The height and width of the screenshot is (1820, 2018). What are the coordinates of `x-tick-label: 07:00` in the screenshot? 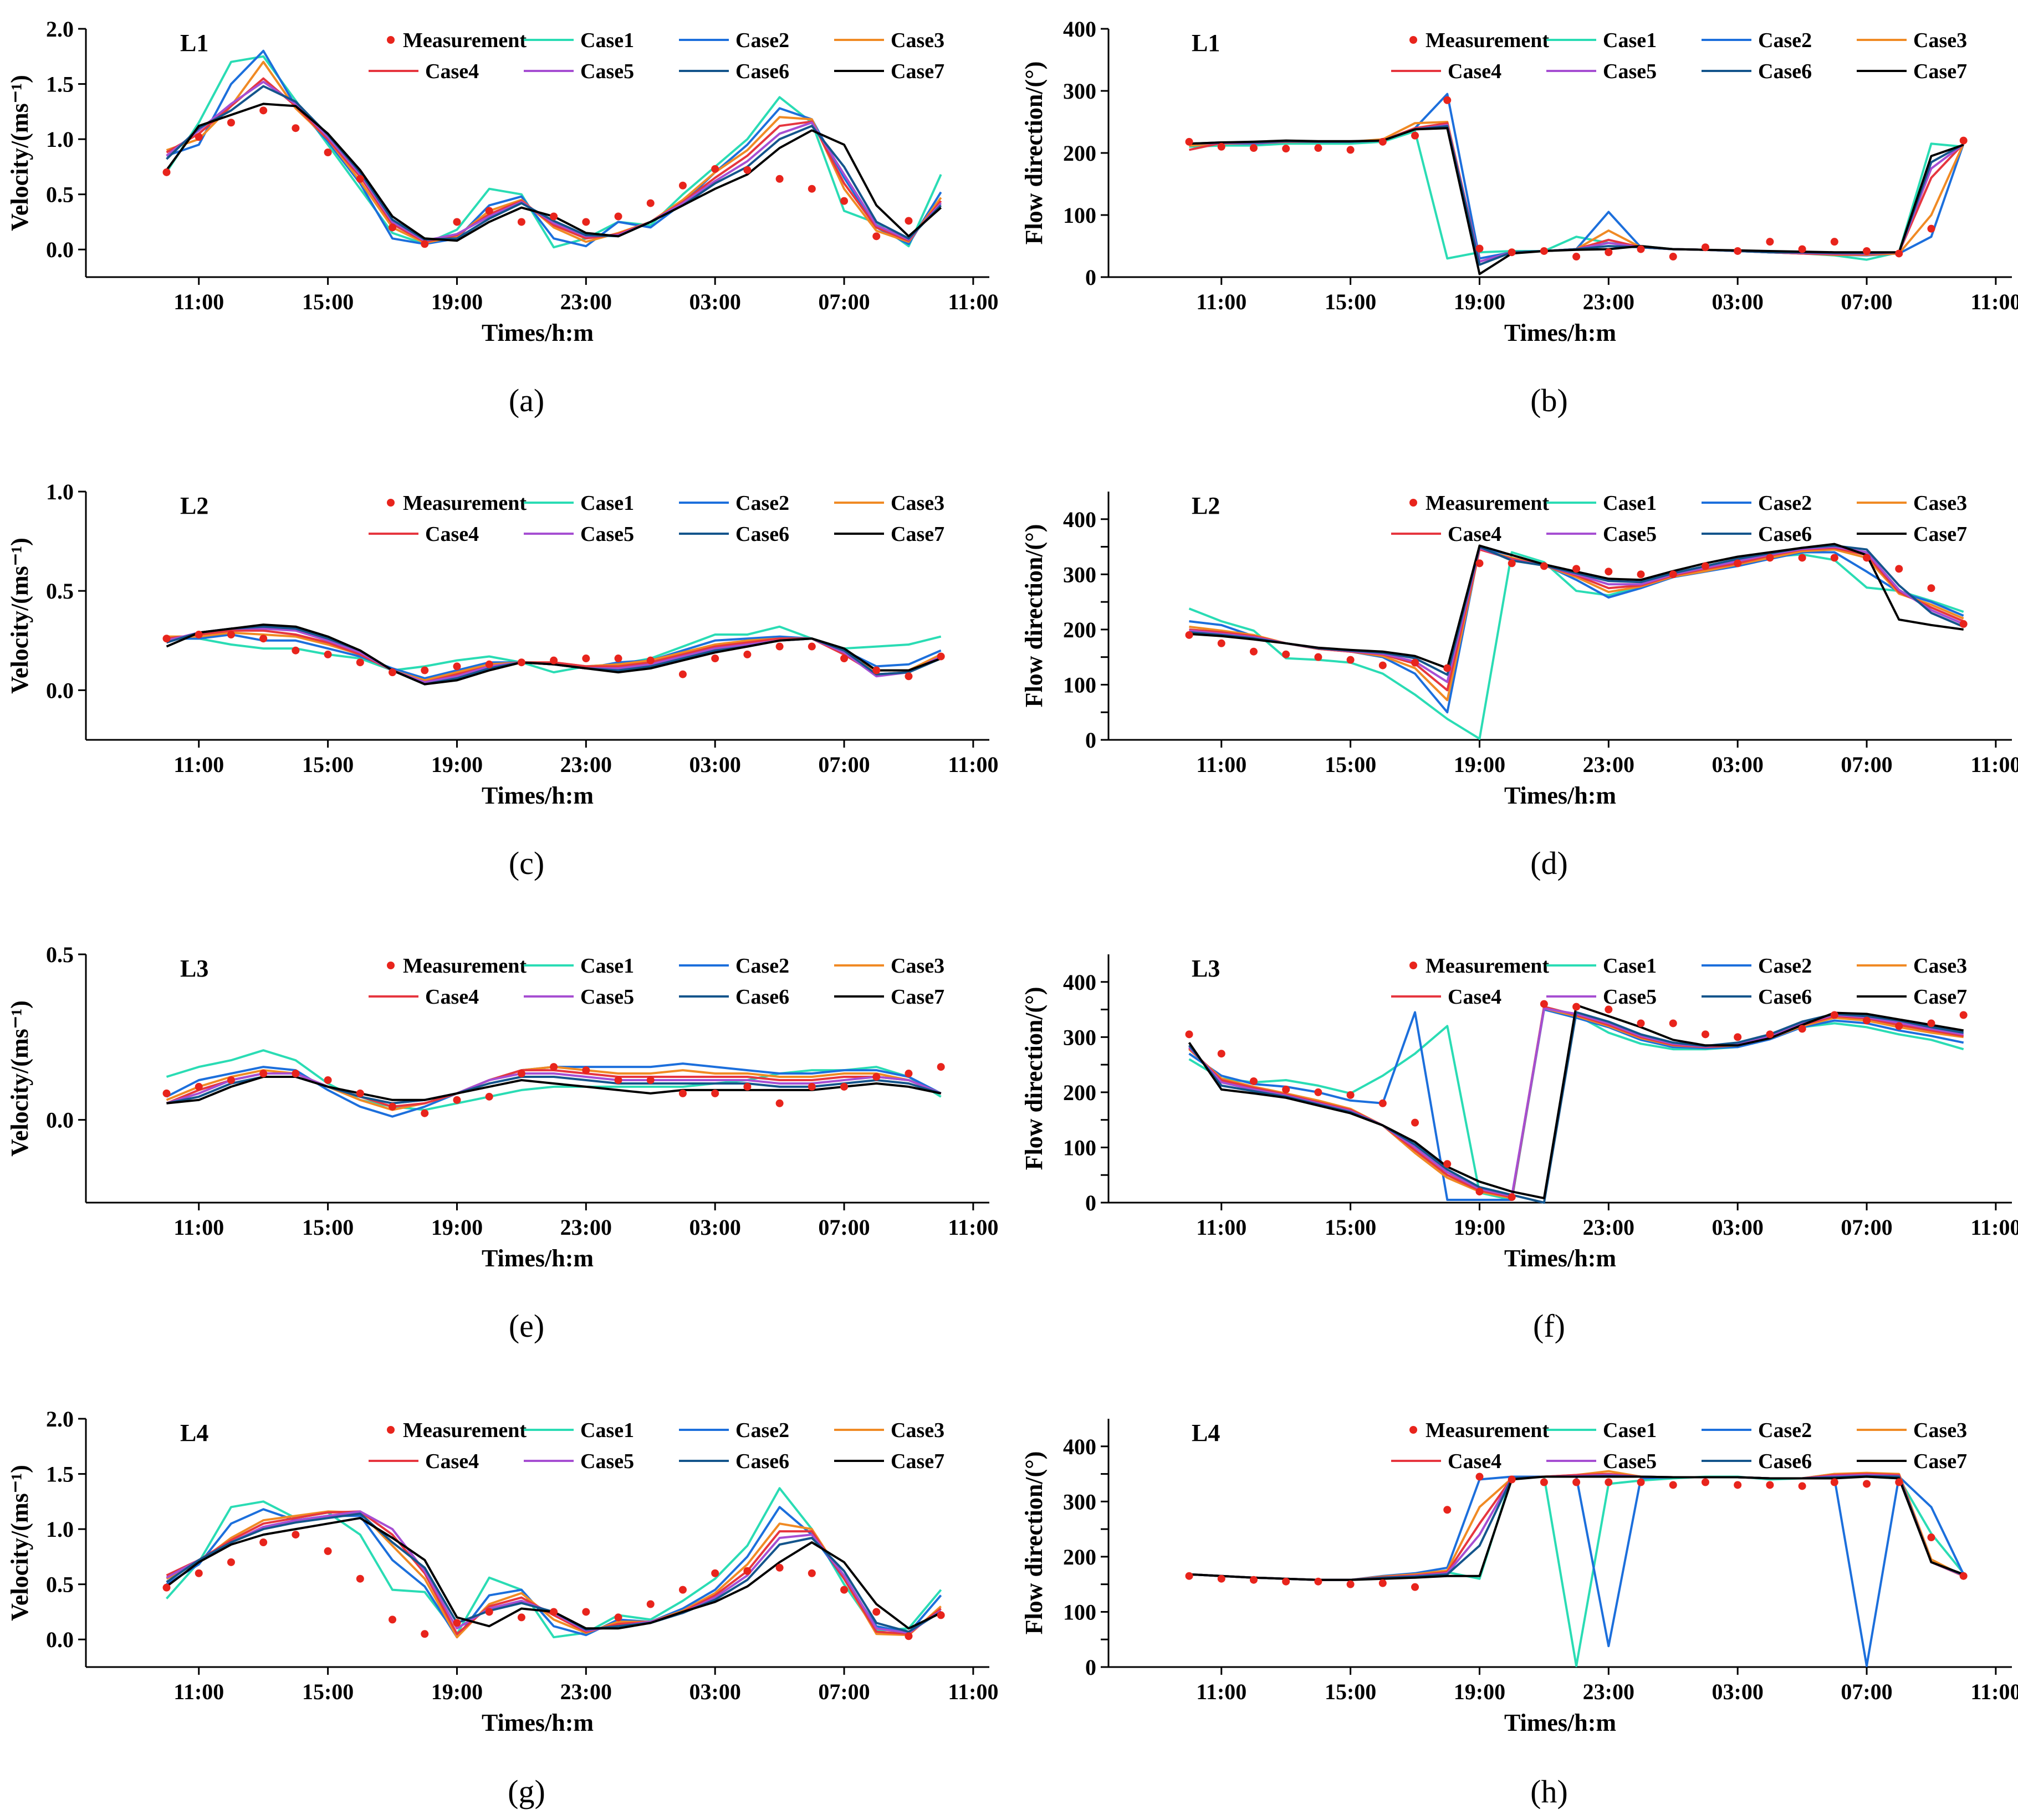 It's located at (844, 765).